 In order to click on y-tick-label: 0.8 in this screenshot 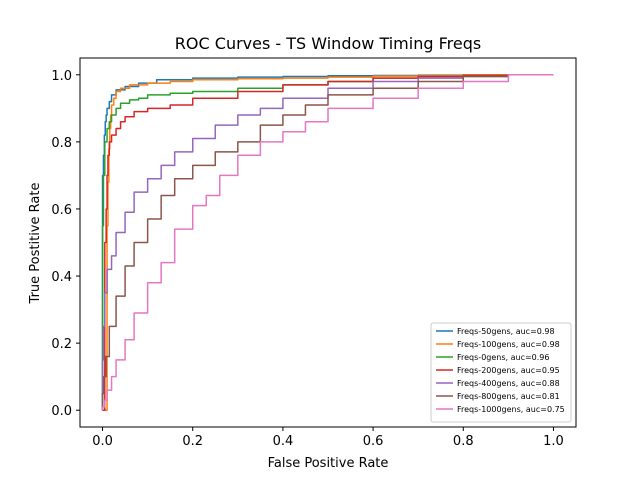, I will do `click(61, 143)`.